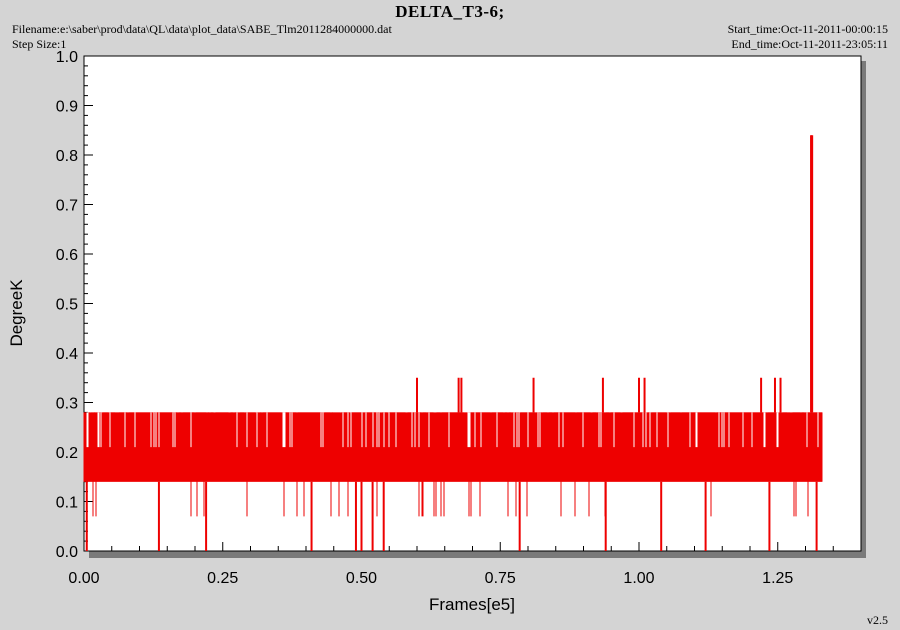  What do you see at coordinates (67, 305) in the screenshot?
I see `y-tick-label-5: 0.5` at bounding box center [67, 305].